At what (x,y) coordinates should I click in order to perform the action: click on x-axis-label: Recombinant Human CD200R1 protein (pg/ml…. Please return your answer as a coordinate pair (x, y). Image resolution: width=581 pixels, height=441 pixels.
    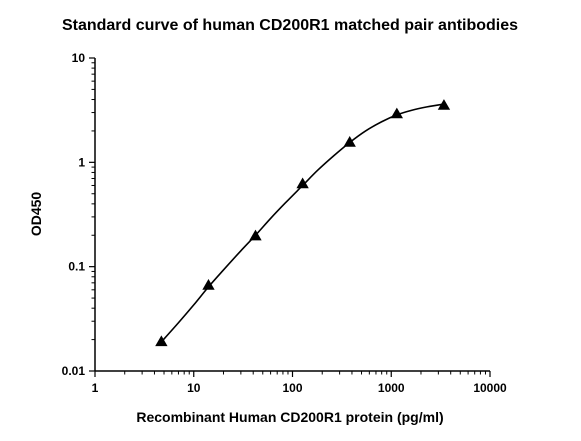
    Looking at the image, I should click on (289, 417).